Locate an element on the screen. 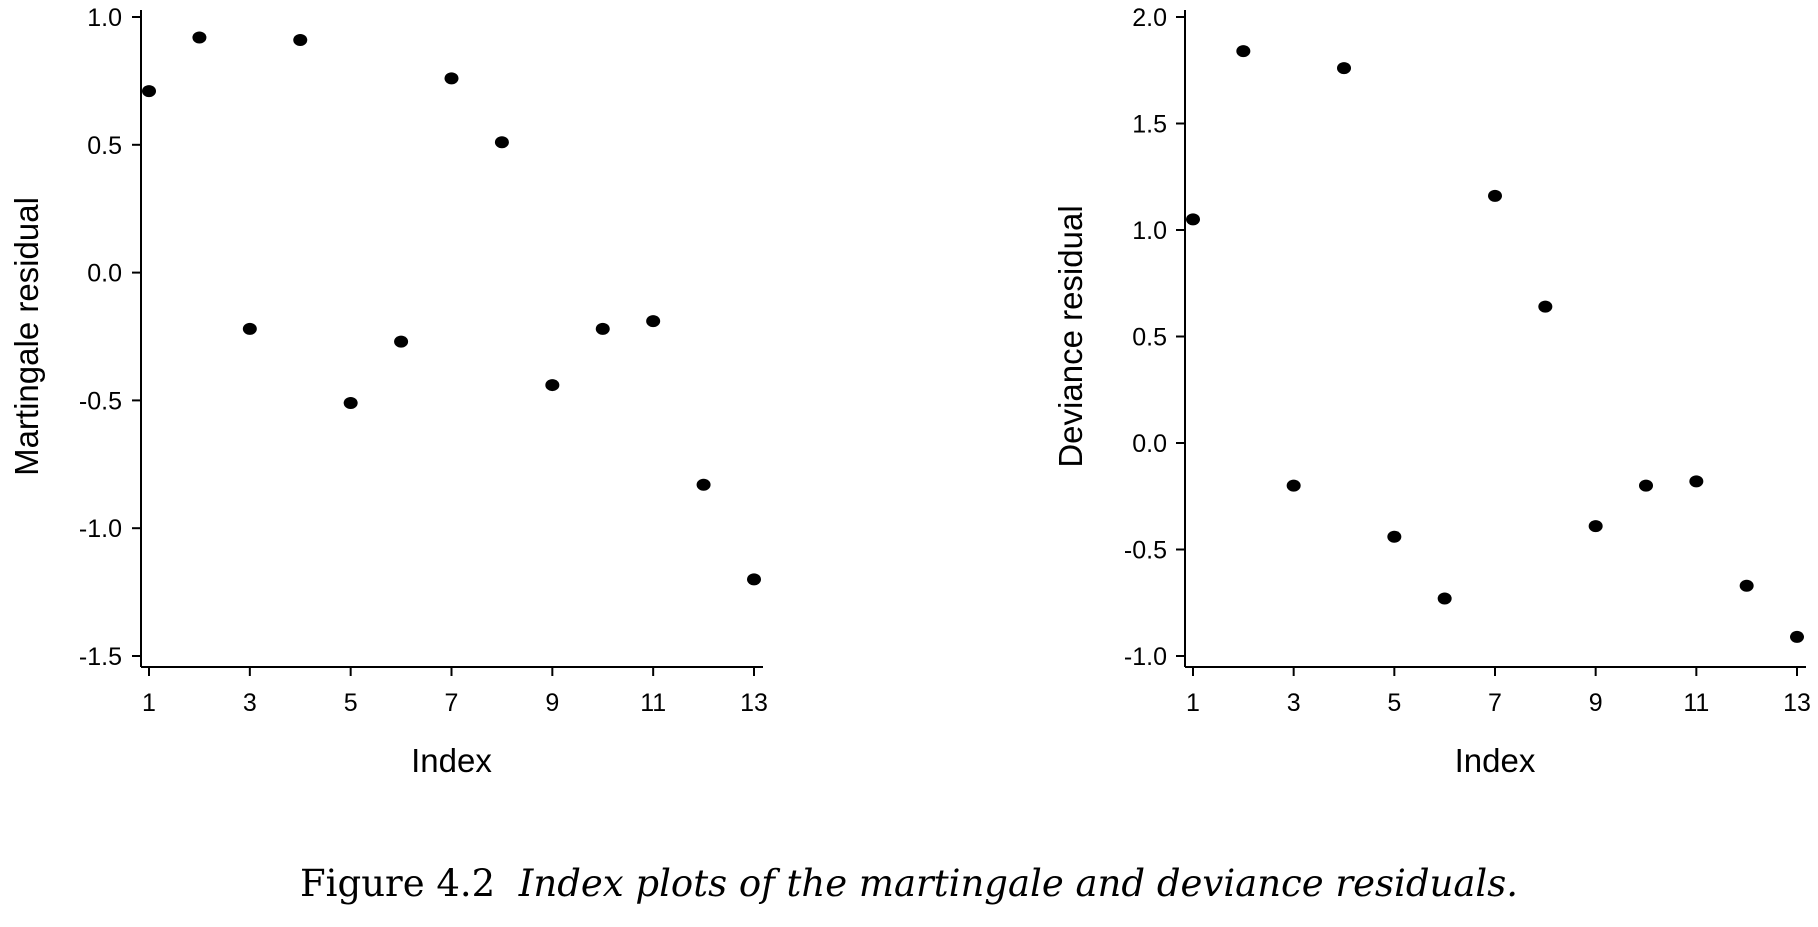 The image size is (1818, 927). y-axis-title: Deviance residual is located at coordinates (1070, 336).